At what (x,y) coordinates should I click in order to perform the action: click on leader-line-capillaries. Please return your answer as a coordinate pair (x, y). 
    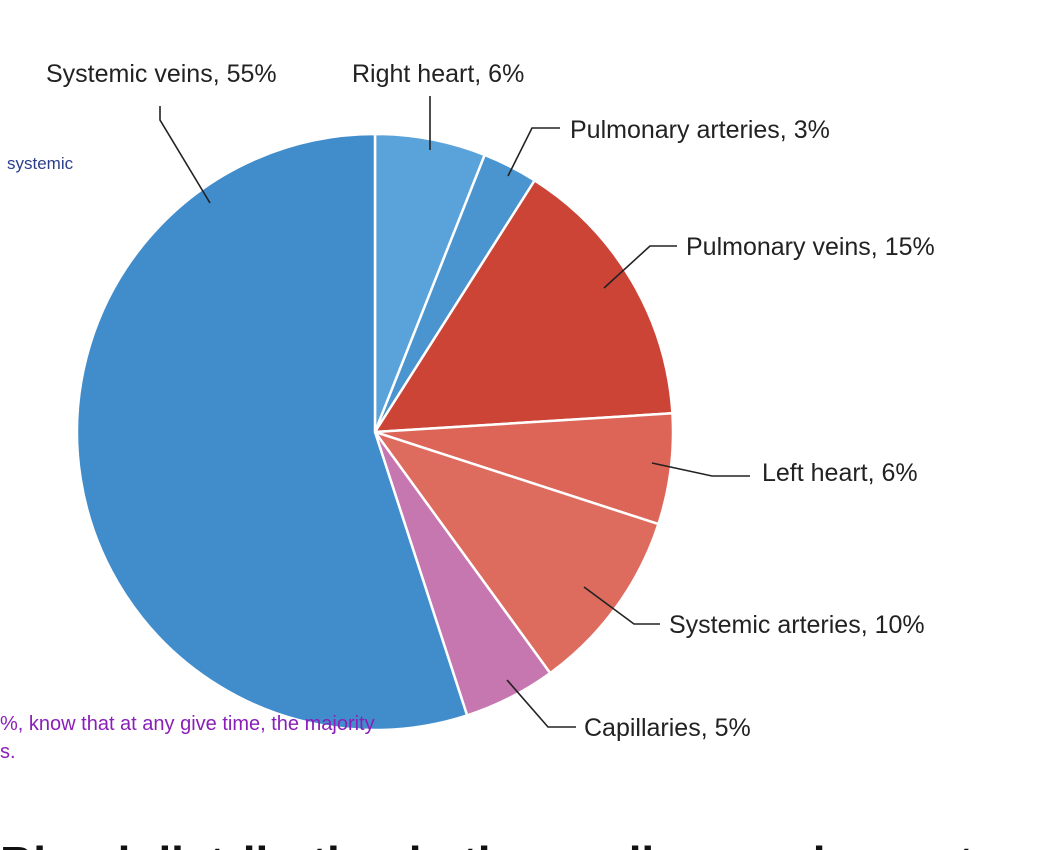
    Looking at the image, I should click on (541, 703).